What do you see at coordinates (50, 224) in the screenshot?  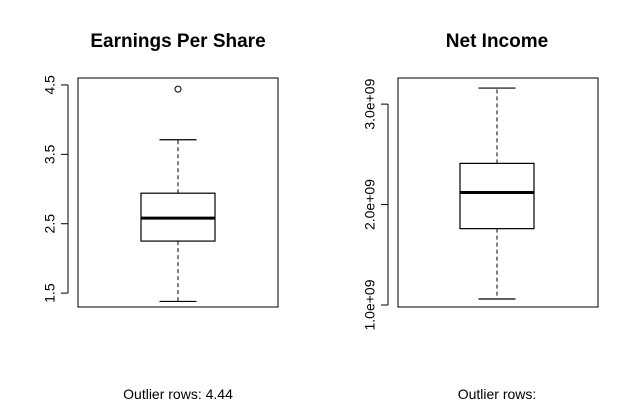 I see `y-tick-label: 2.5` at bounding box center [50, 224].